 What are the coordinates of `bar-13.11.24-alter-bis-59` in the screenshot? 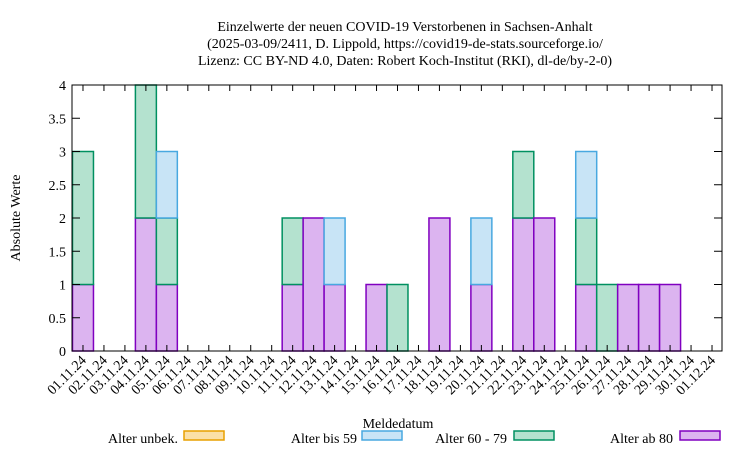 It's located at (334, 251).